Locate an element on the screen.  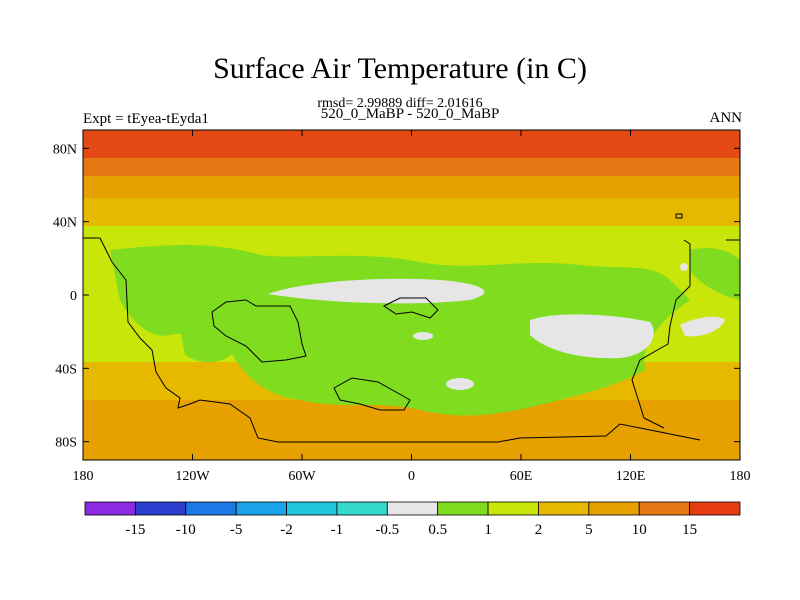
x-tick-label: 120E is located at coordinates (631, 476).